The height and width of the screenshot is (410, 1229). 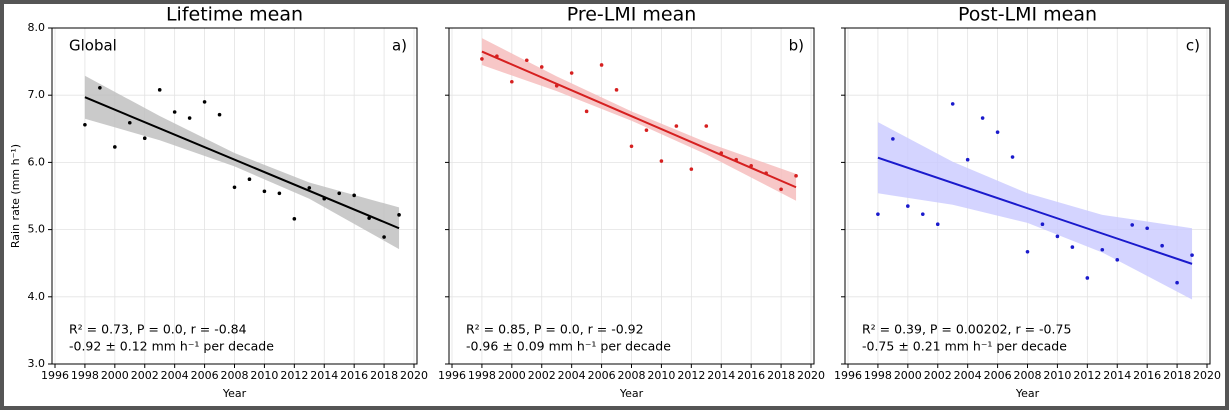 What do you see at coordinates (399, 46) in the screenshot?
I see `panel-label: a)` at bounding box center [399, 46].